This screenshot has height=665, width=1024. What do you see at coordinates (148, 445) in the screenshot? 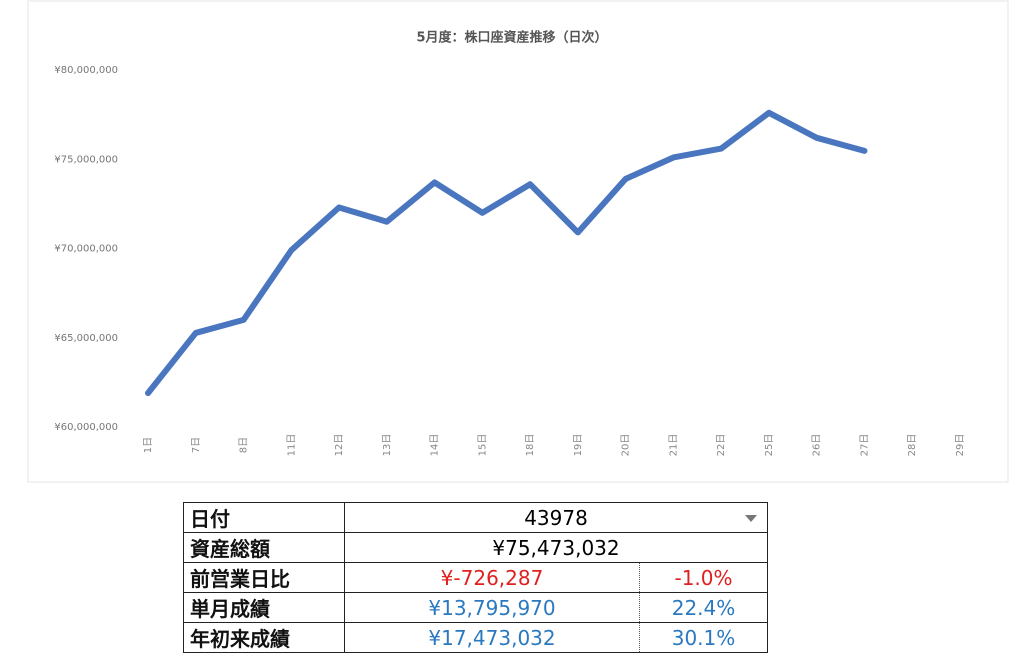
I see `x-tick-label: 1日` at bounding box center [148, 445].